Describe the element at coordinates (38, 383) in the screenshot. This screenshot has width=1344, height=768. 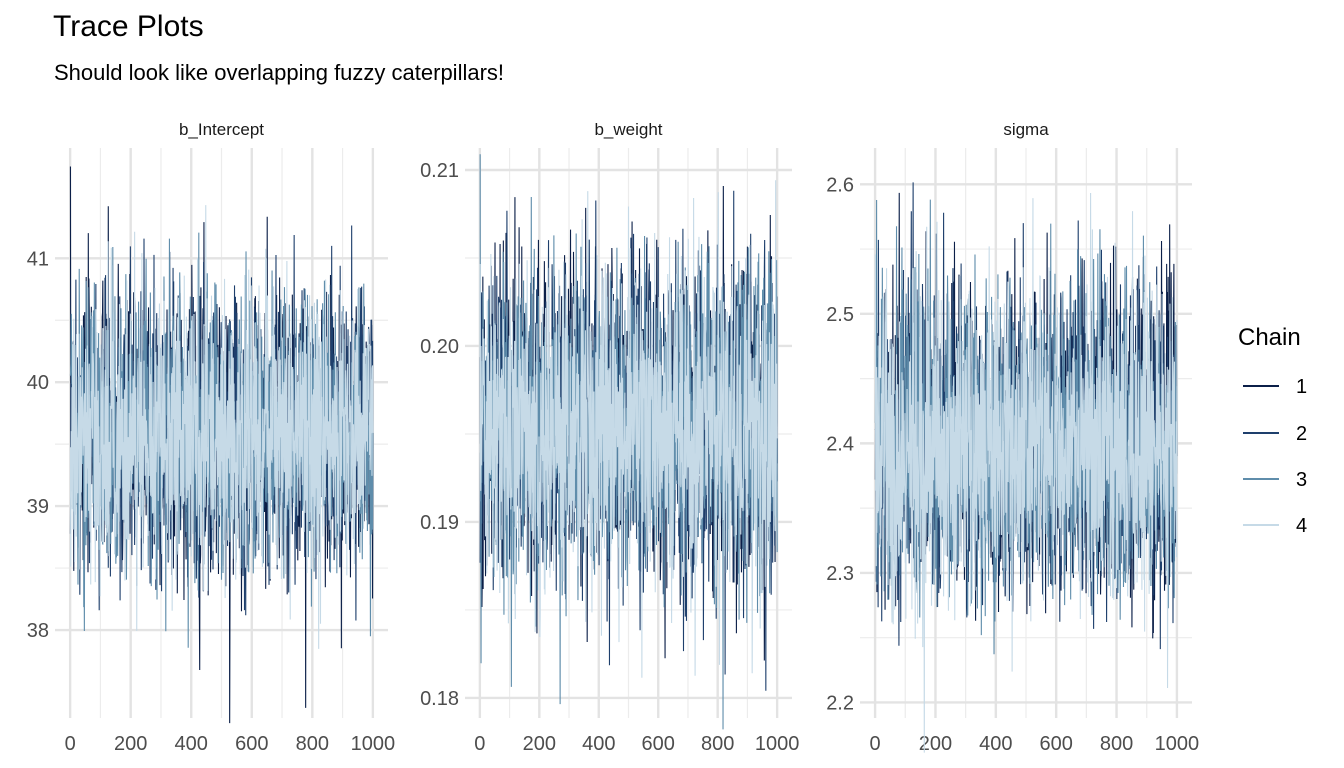
I see `y-tick-label: 40` at that location.